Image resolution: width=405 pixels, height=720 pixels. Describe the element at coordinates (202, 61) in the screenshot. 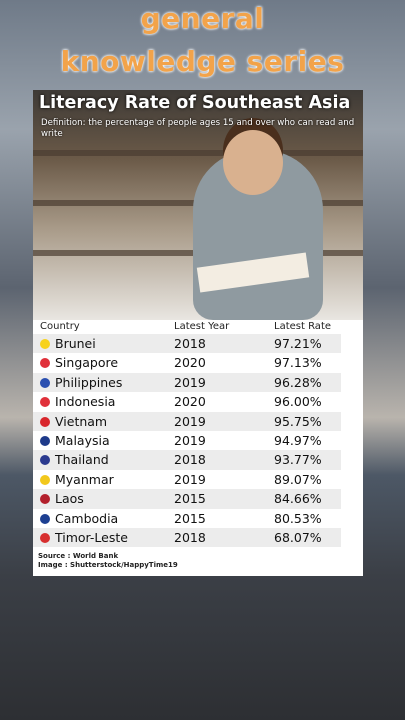

I see `header-line: knowledge series` at that location.